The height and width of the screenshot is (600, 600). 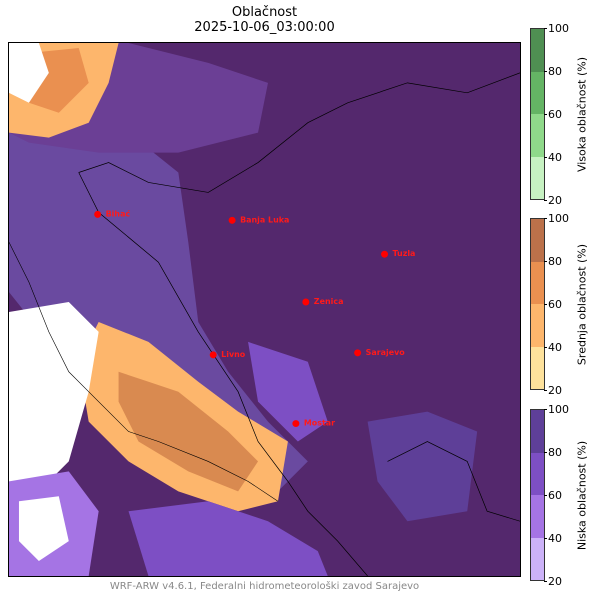 I want to click on city-sarajevo: Sarajevo, so click(x=379, y=352).